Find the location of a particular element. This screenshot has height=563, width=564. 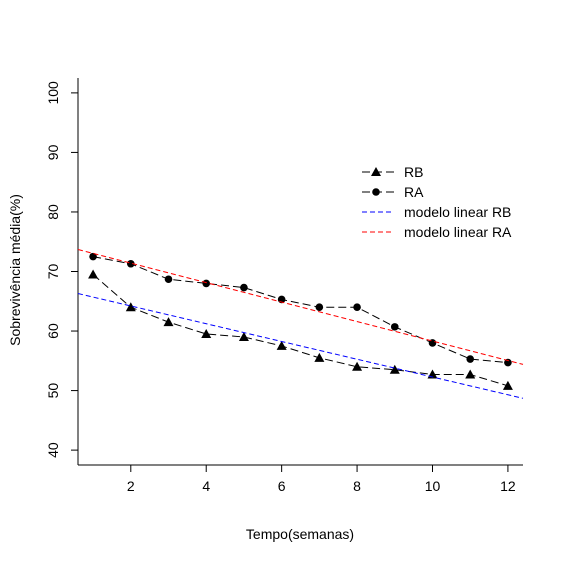

y-tick-label: 50 is located at coordinates (53, 391).